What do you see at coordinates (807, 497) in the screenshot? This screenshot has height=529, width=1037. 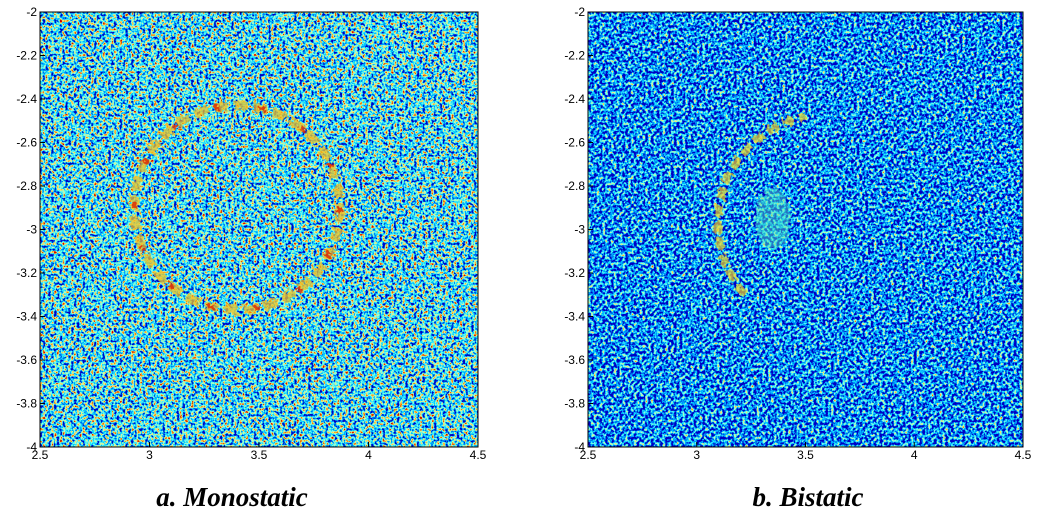 I see `caption: b. Bistatic` at bounding box center [807, 497].